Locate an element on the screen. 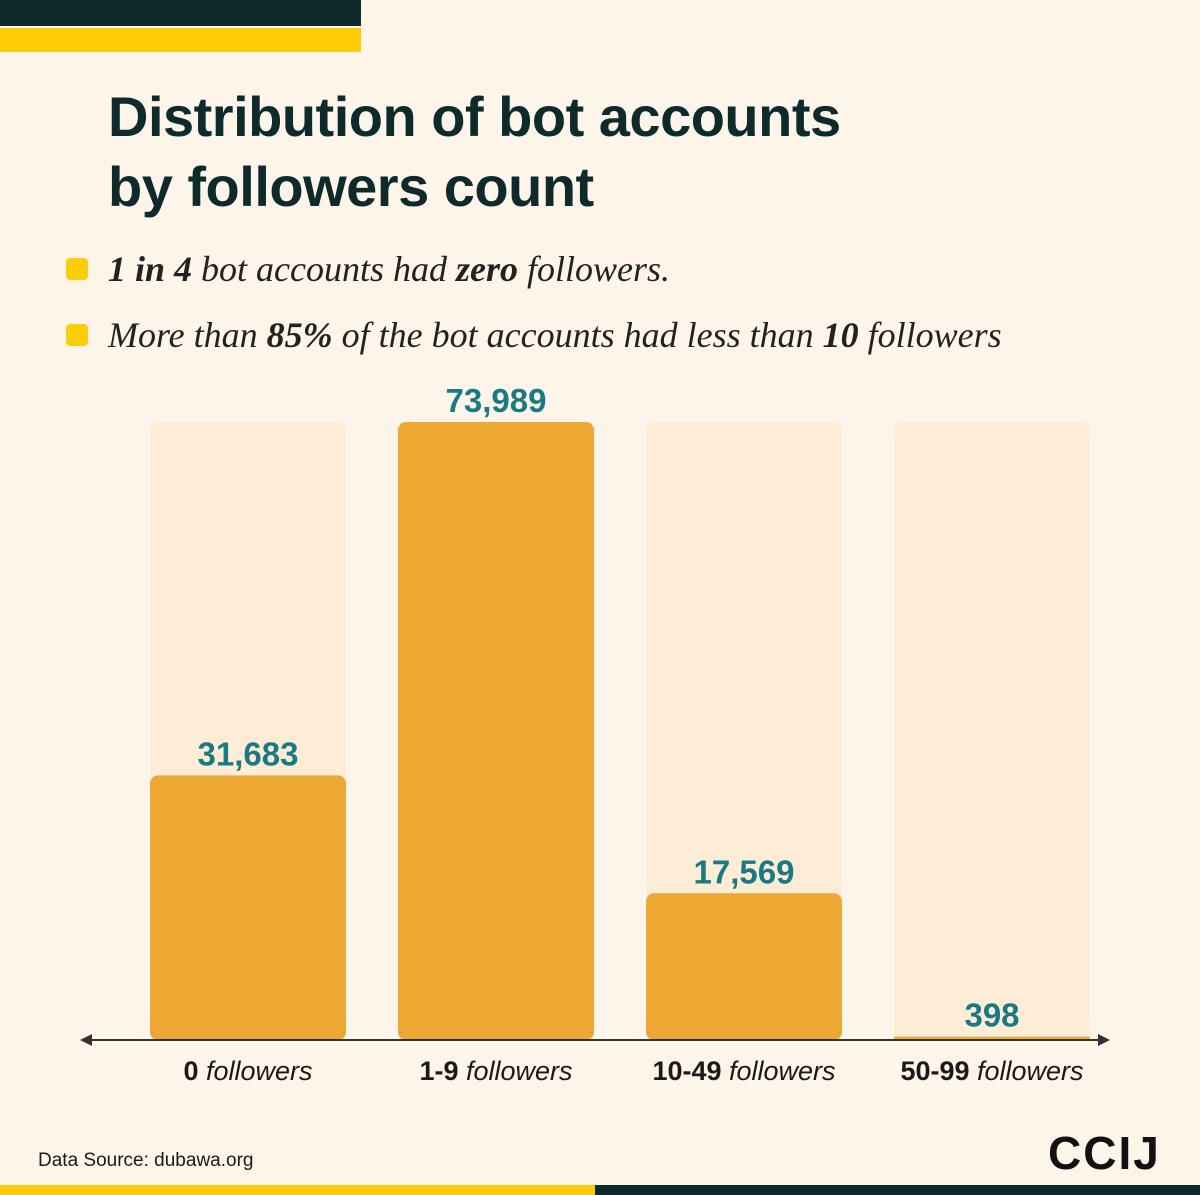  tick-label-1: 1-9 followers is located at coordinates (495, 1071).